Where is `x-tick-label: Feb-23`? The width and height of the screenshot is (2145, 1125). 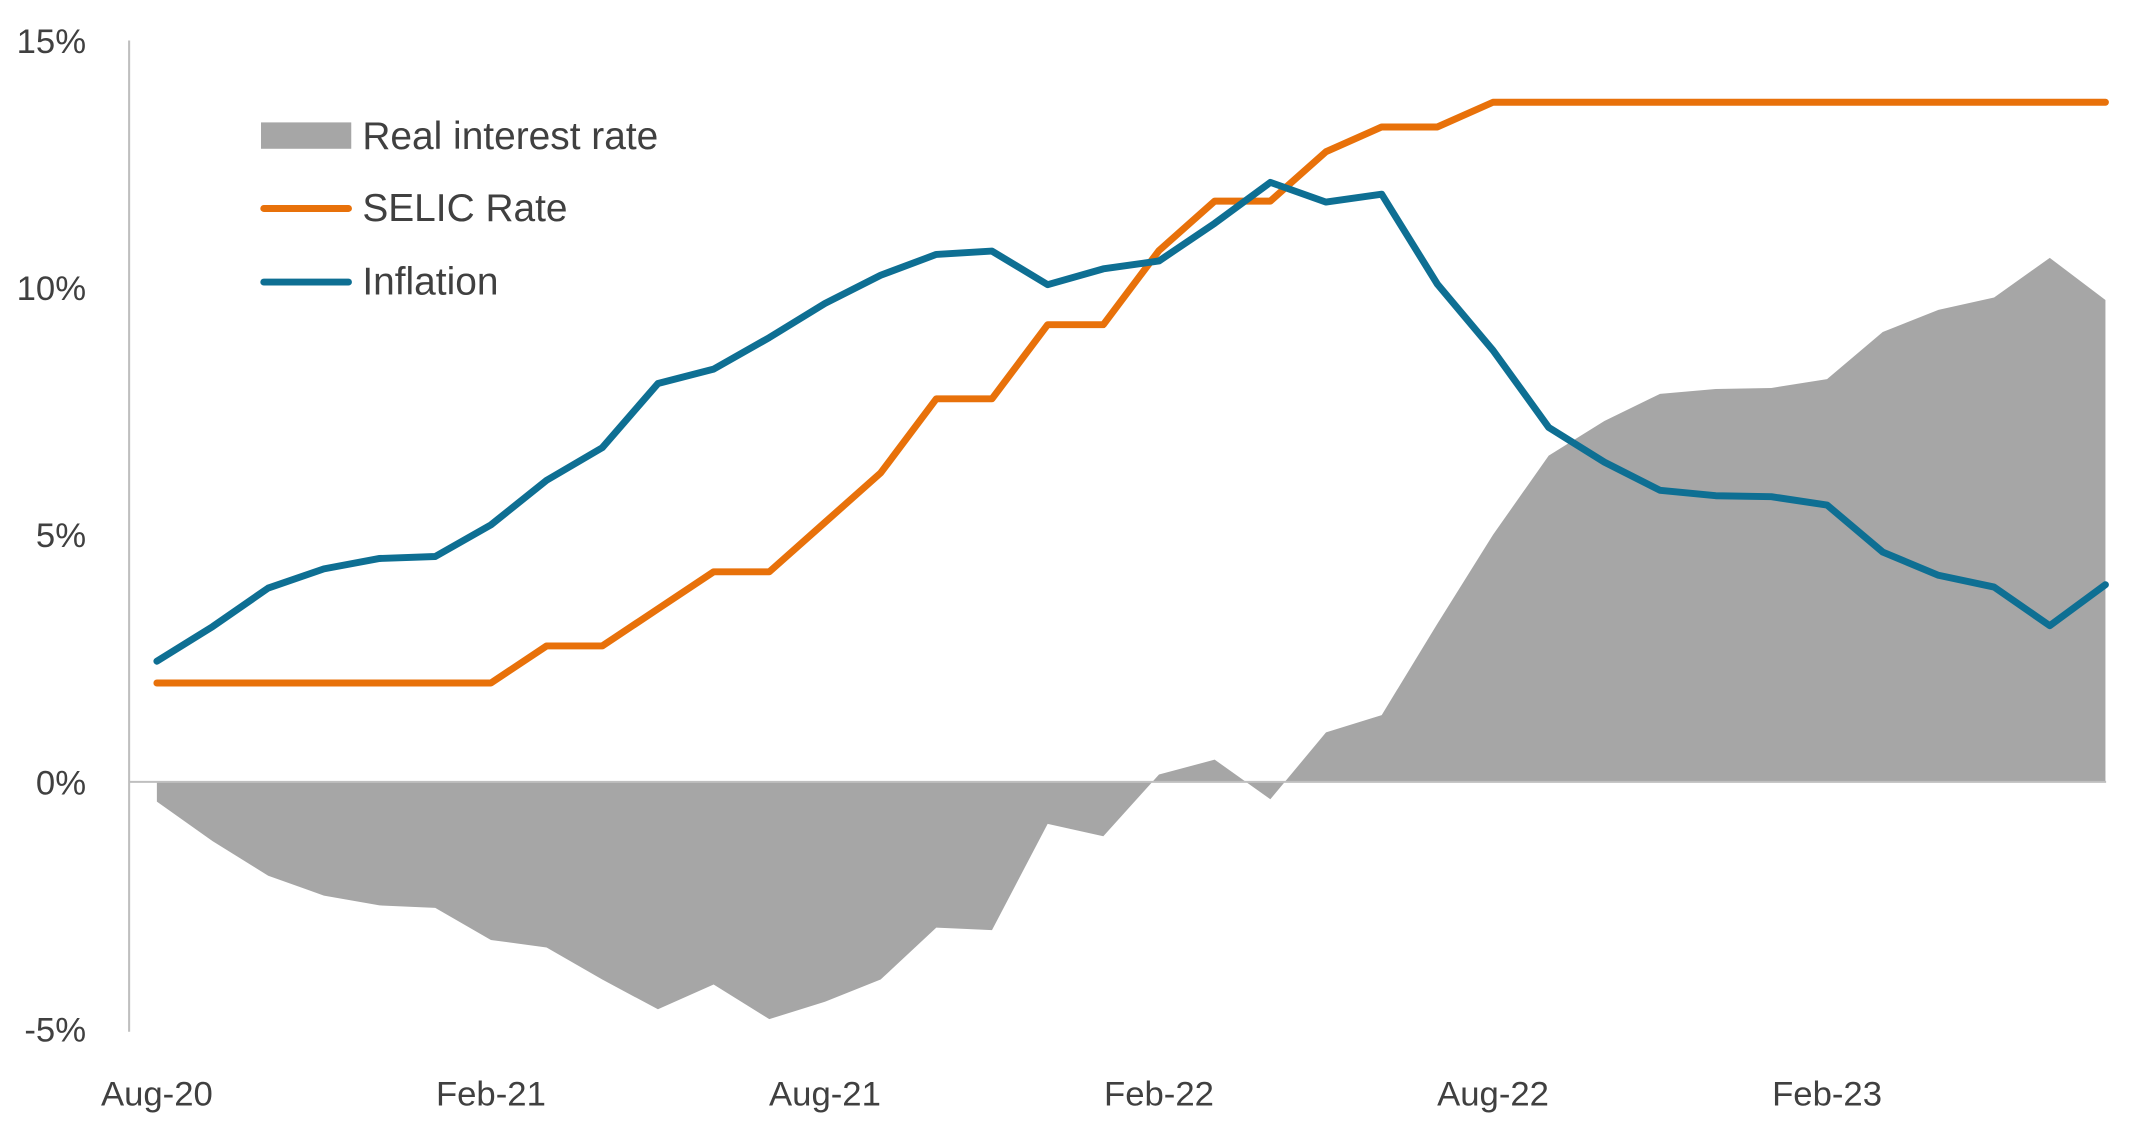 x-tick-label: Feb-23 is located at coordinates (1827, 1094).